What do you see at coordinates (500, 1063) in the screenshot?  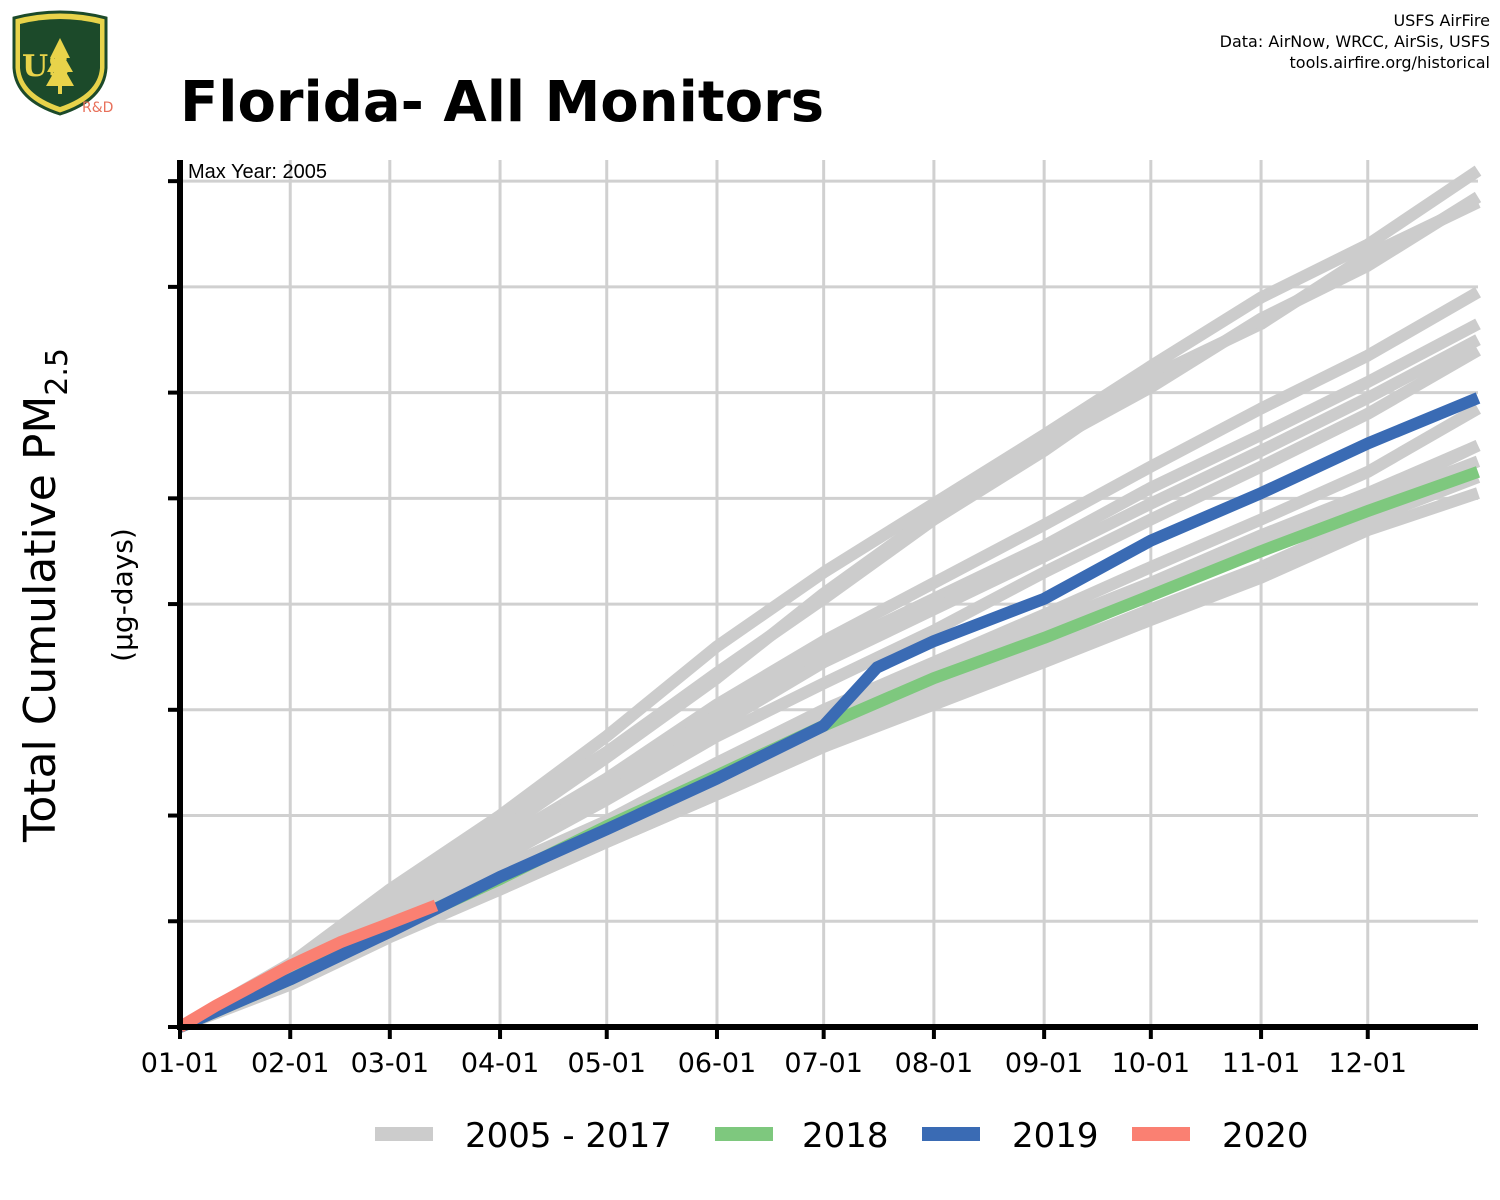 I see `x-tick-label: 04-01` at bounding box center [500, 1063].